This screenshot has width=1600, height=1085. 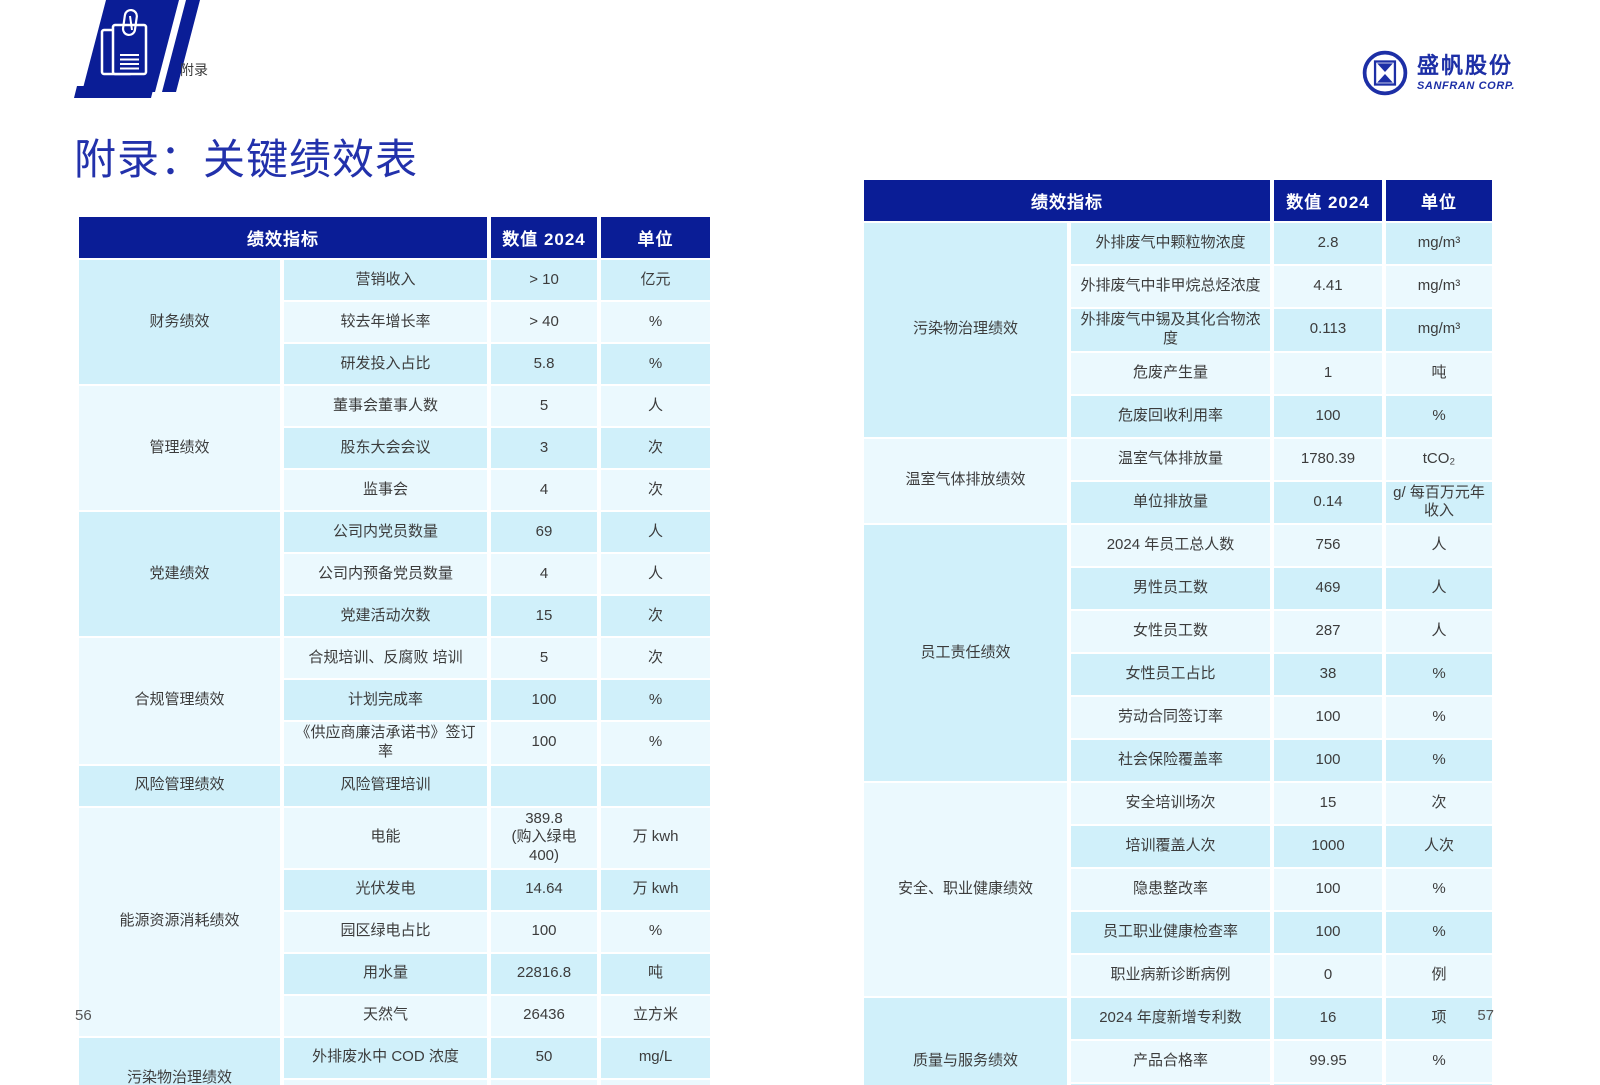 What do you see at coordinates (1328, 631) in the screenshot?
I see `value-cell: 287` at bounding box center [1328, 631].